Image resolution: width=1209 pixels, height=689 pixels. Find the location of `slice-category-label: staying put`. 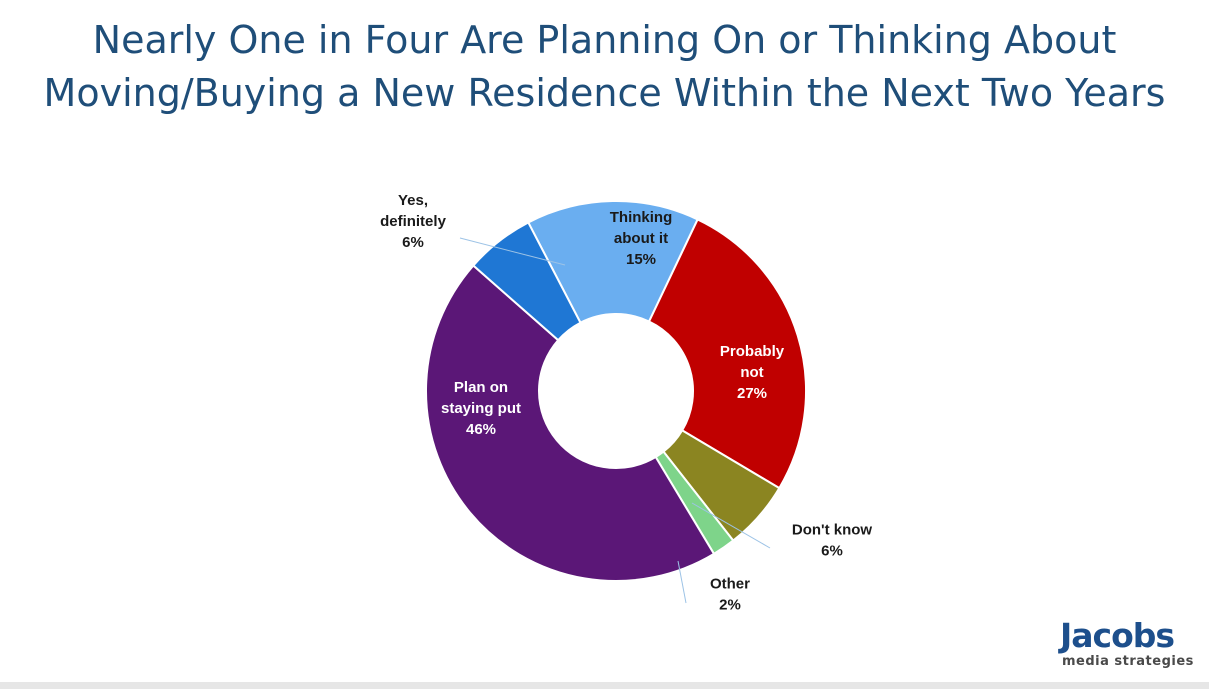

slice-category-label: staying put is located at coordinates (481, 408).